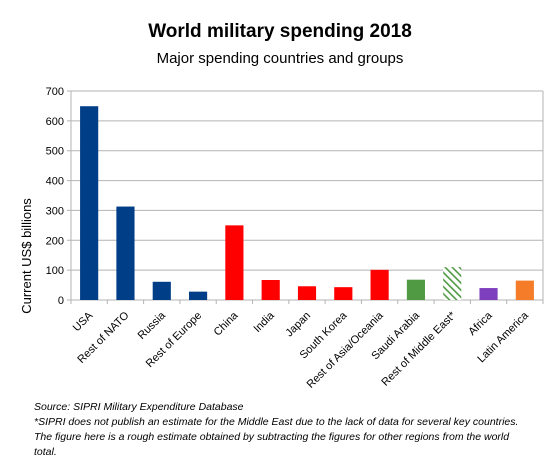 The width and height of the screenshot is (560, 473). Describe the element at coordinates (55, 92) in the screenshot. I see `y-tick-label: 700` at that location.